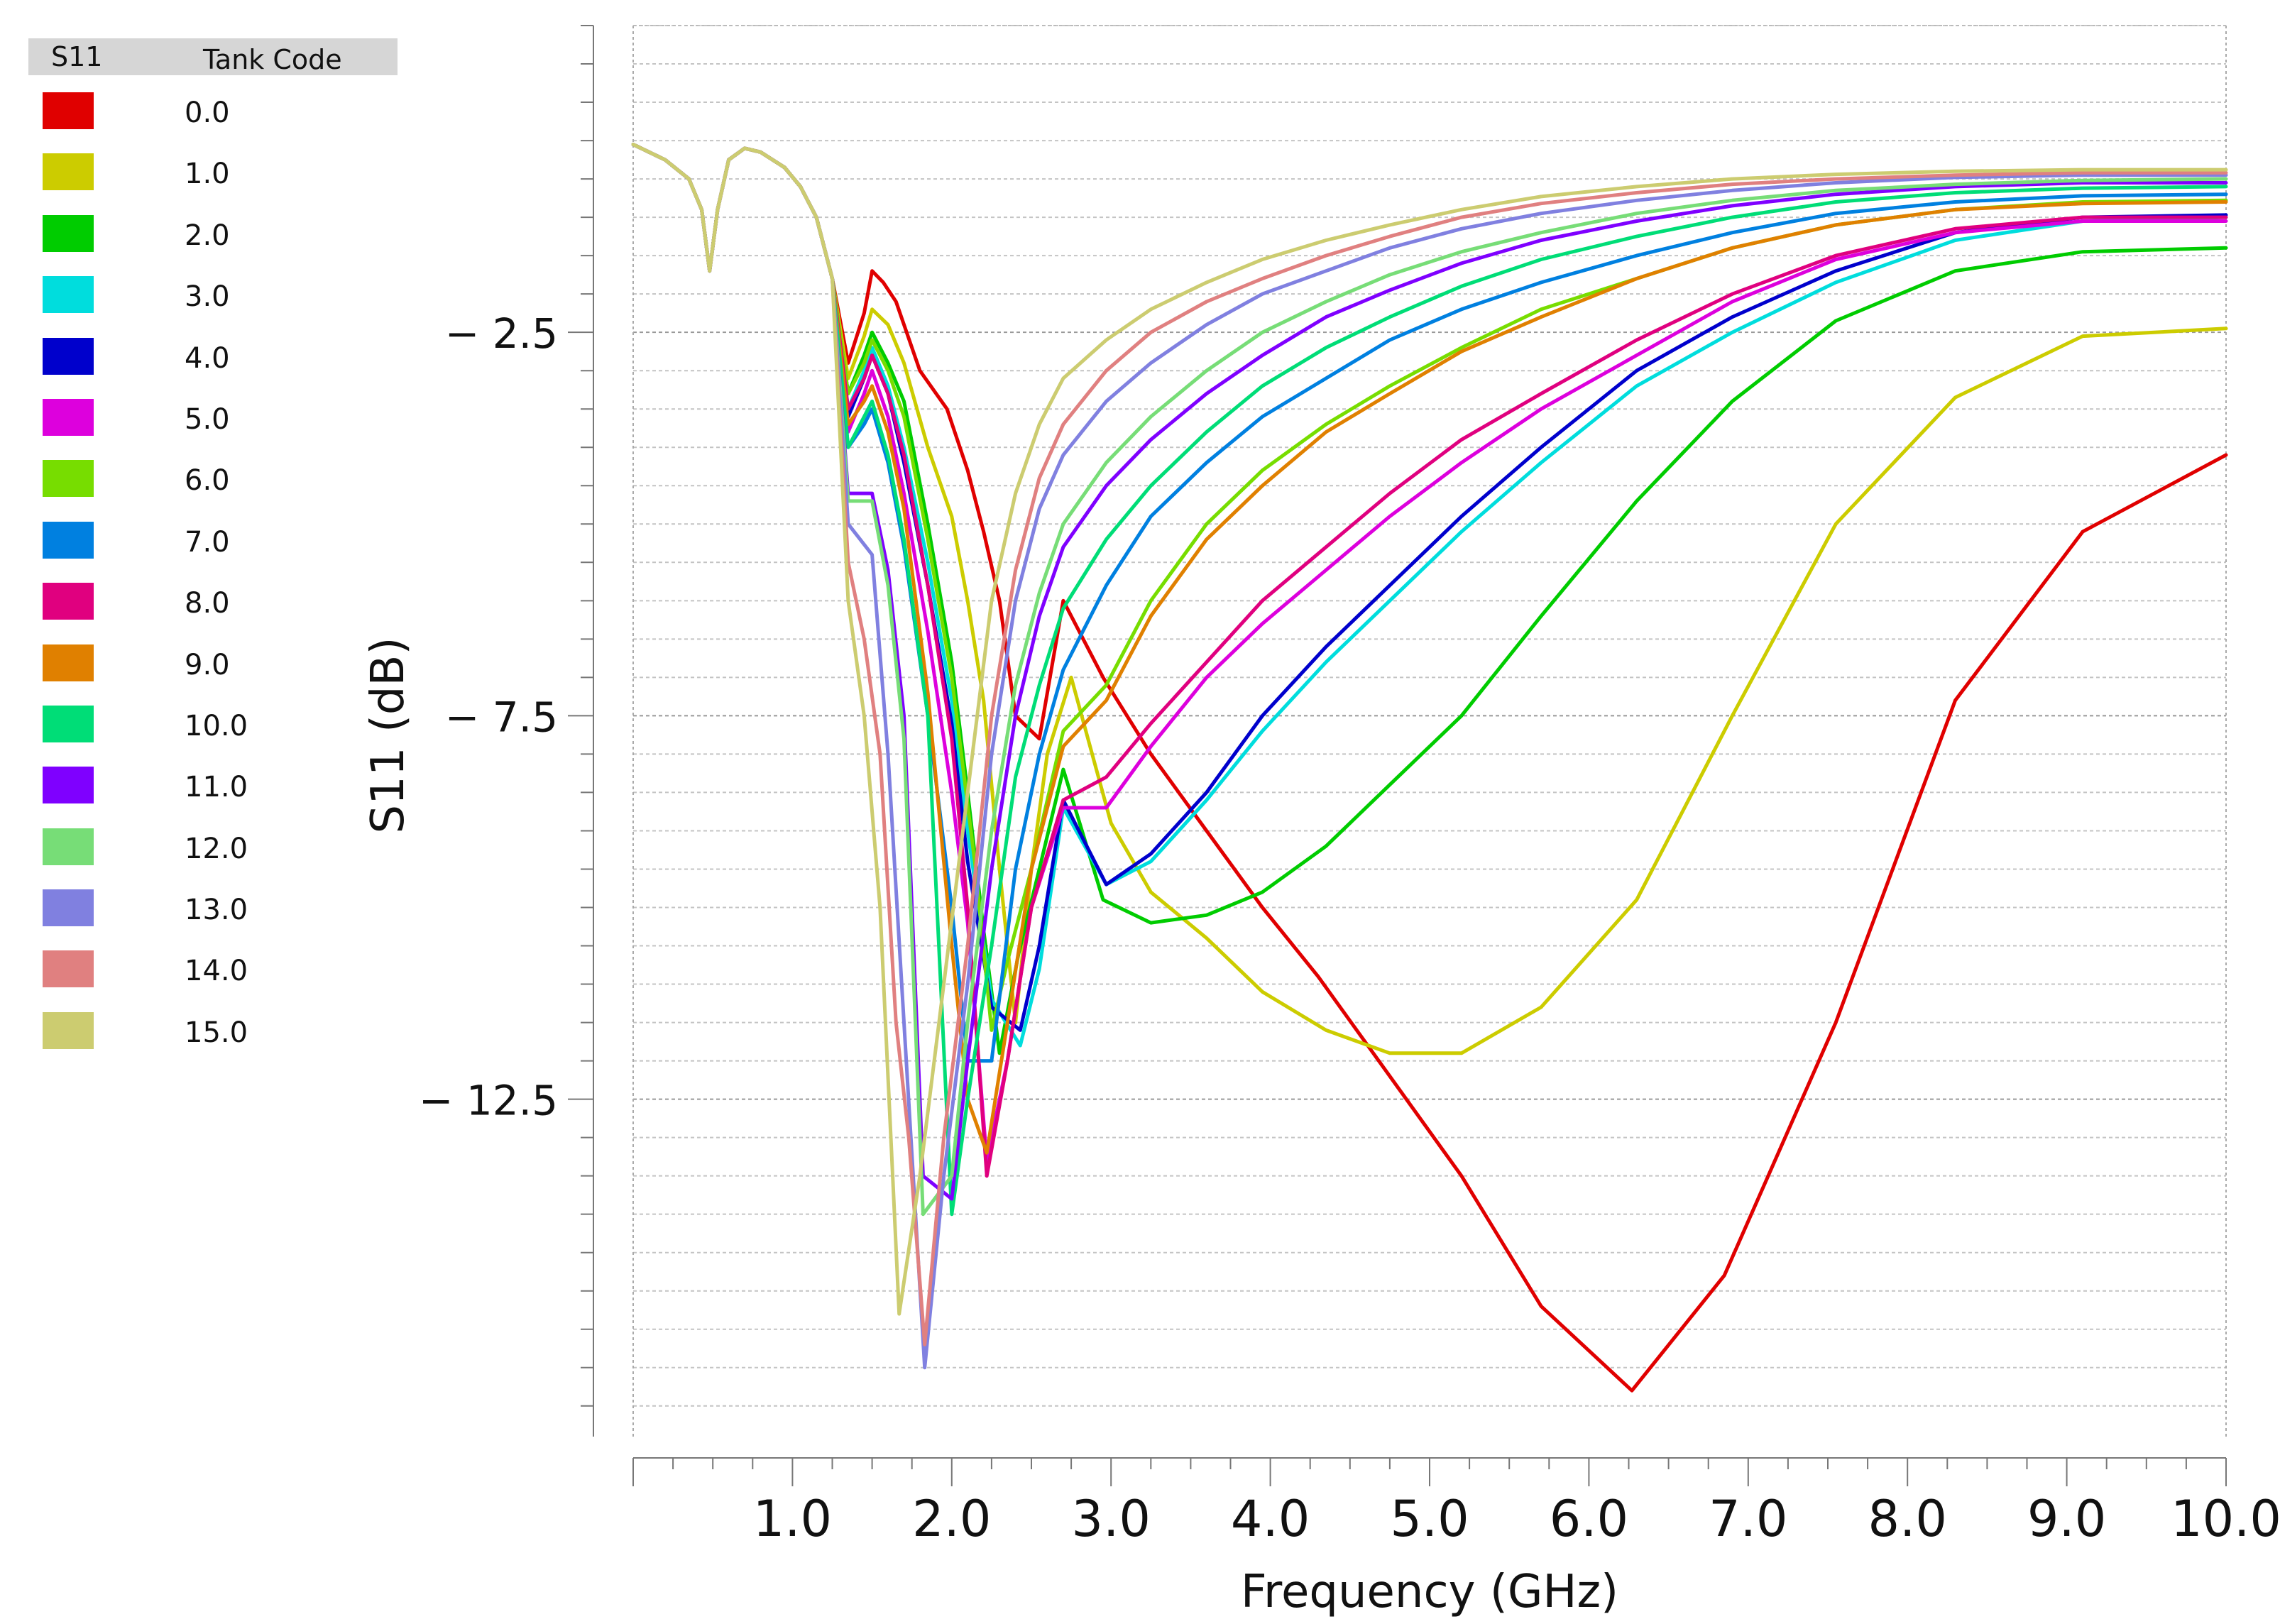 This screenshot has width=2280, height=1624. I want to click on legend-item: 2.0, so click(213, 228).